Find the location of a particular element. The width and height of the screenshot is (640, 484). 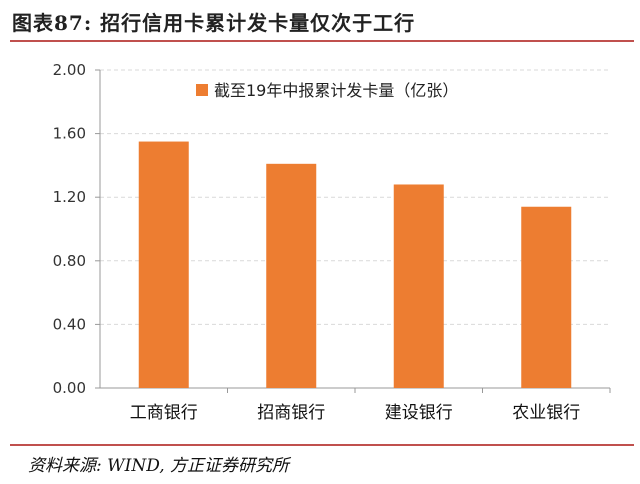

x-tick-label: 建设银行 is located at coordinates (419, 413).